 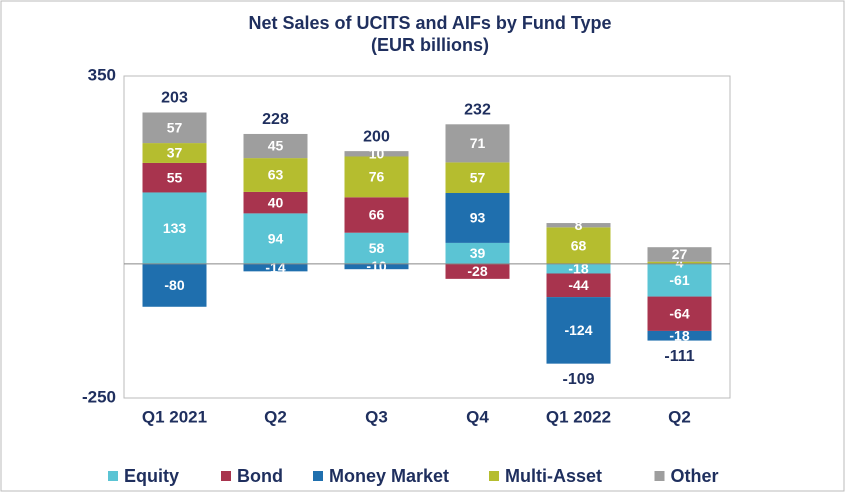 I want to click on data-label: 63, so click(x=276, y=175).